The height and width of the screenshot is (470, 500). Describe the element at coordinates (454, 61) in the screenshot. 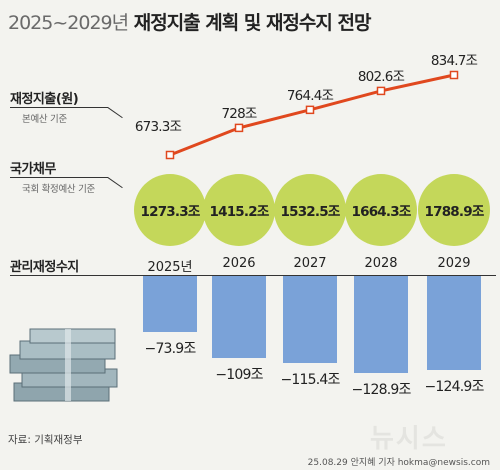

I see `spending-value-label: 834.7조` at that location.